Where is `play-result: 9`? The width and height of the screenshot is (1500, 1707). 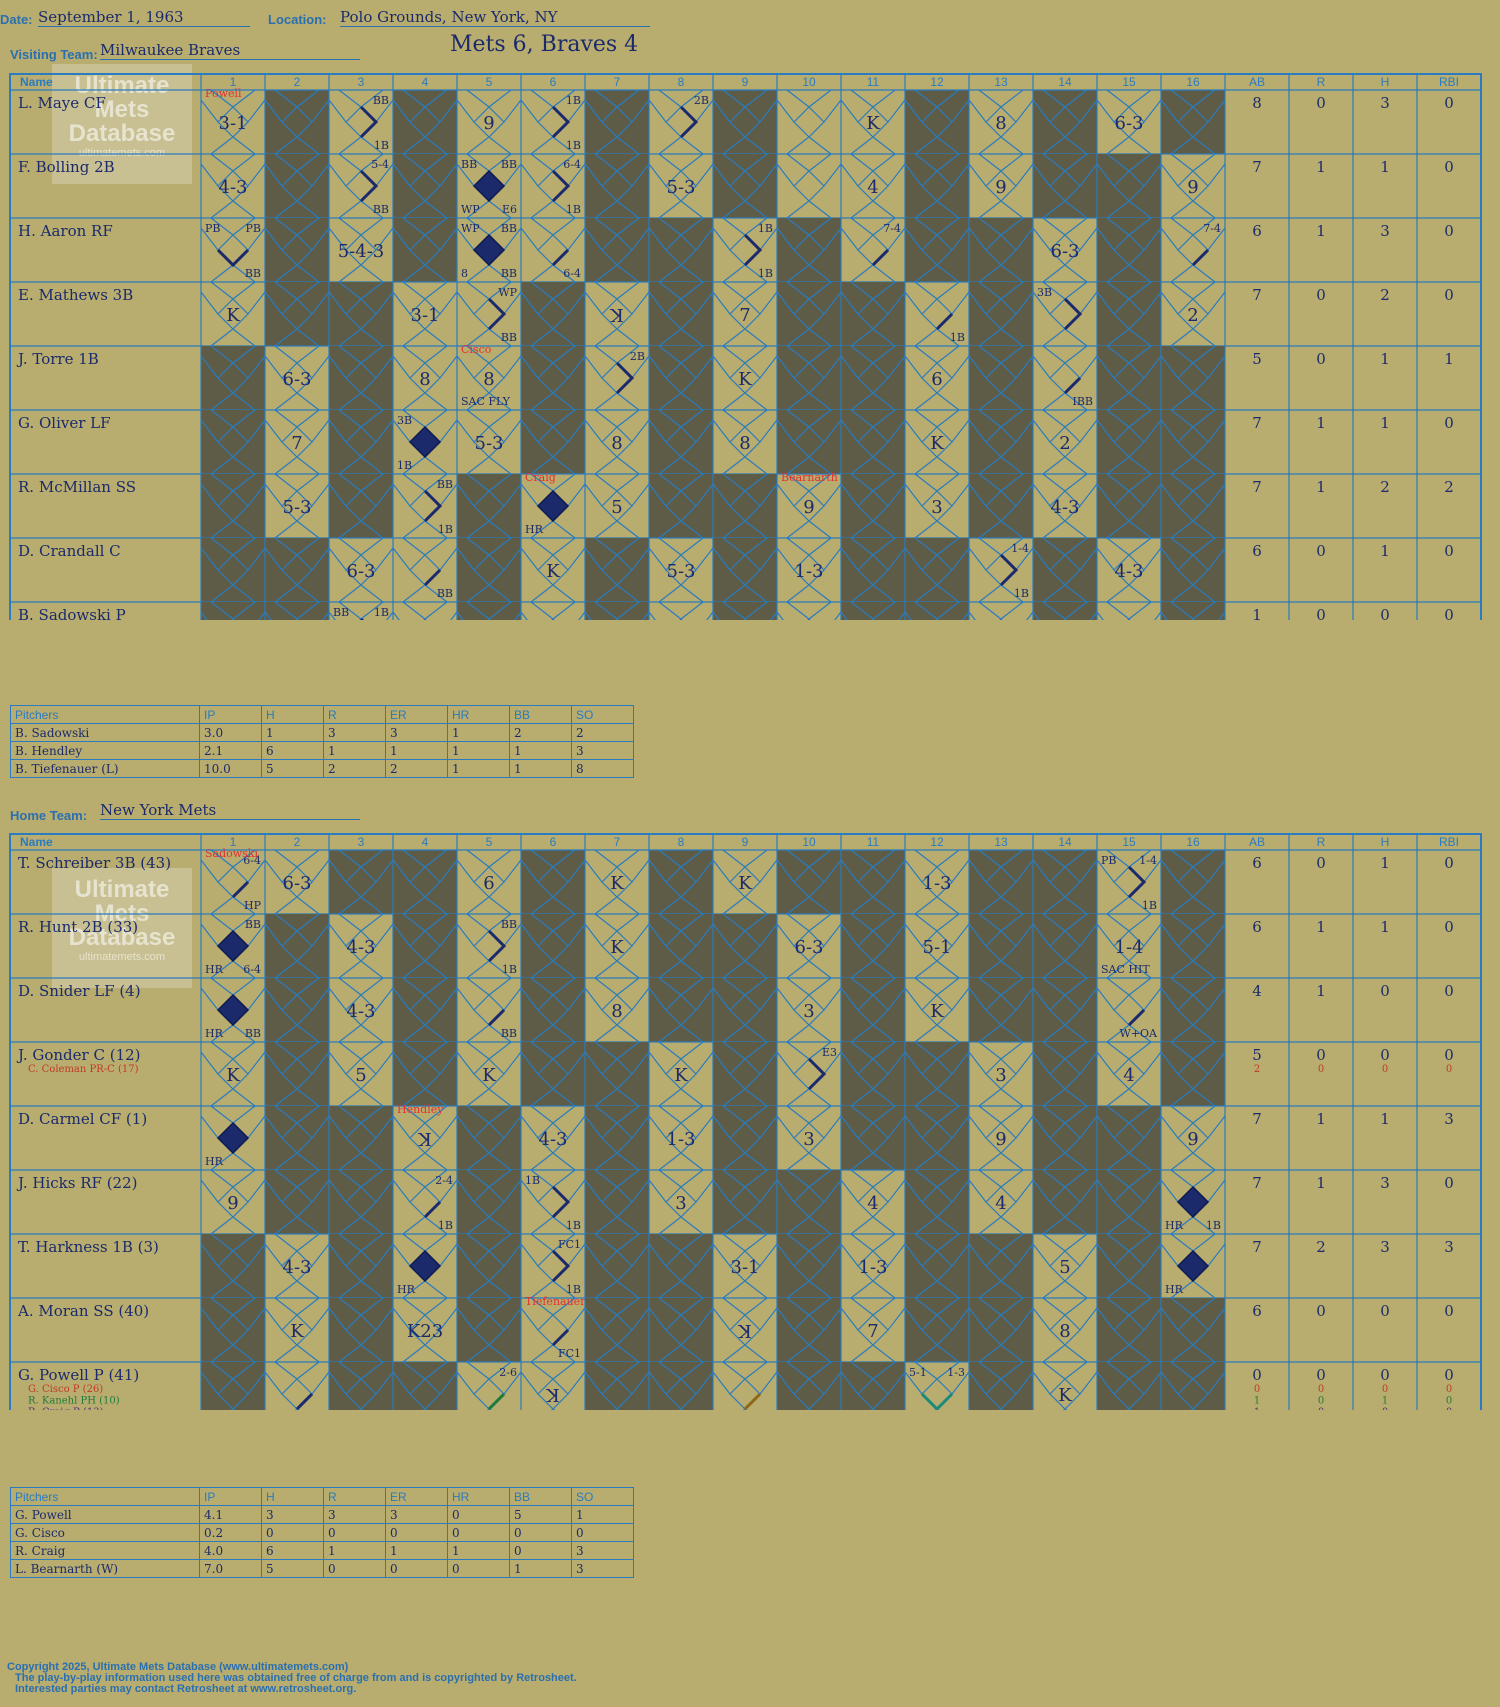 play-result: 9 is located at coordinates (488, 123).